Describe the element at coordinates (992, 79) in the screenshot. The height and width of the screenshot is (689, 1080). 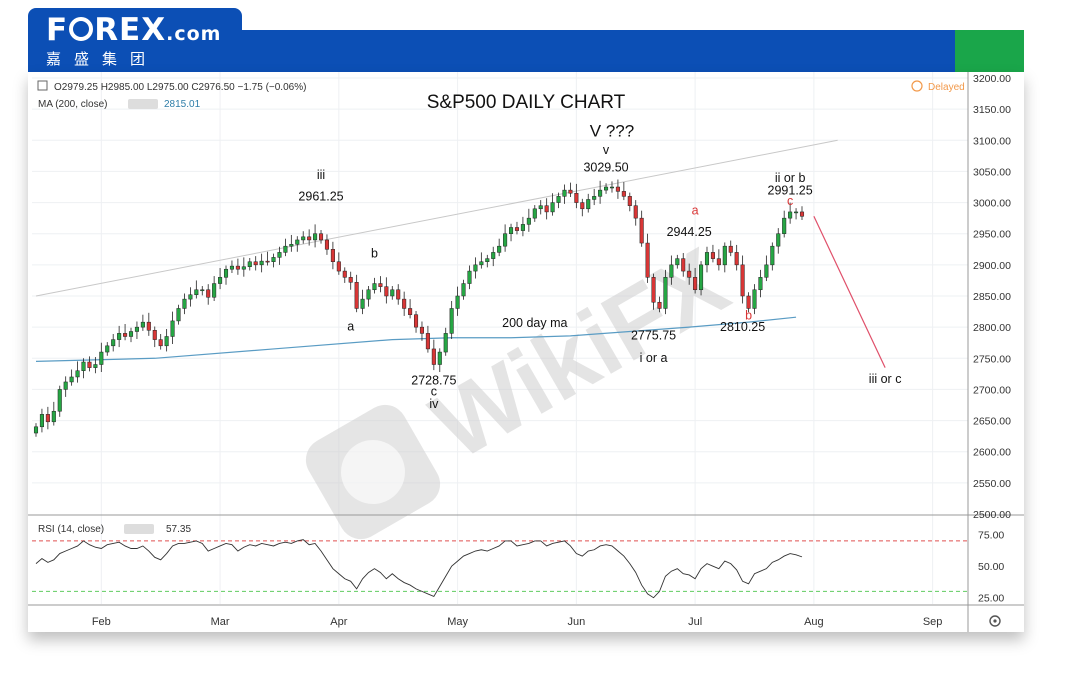
I see `y-tick-label: 3200.00` at that location.